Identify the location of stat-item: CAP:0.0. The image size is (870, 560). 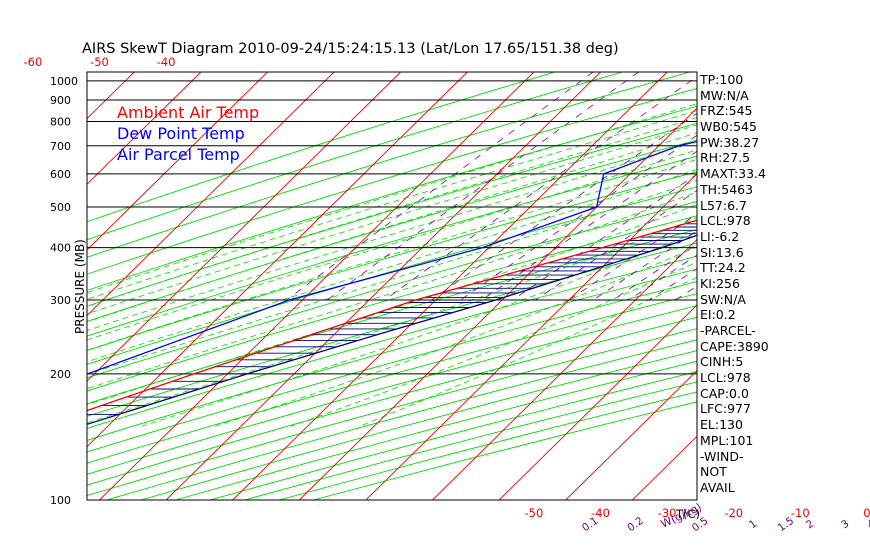
(724, 393).